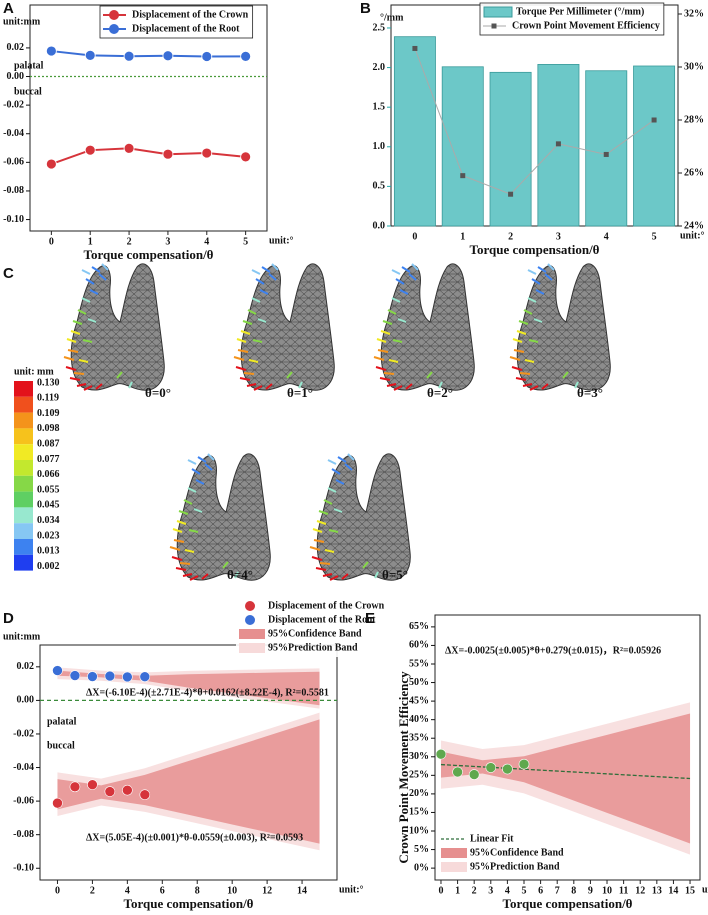  What do you see at coordinates (189, 903) in the screenshot?
I see `x-axis-title: Torque compensation/θ` at bounding box center [189, 903].